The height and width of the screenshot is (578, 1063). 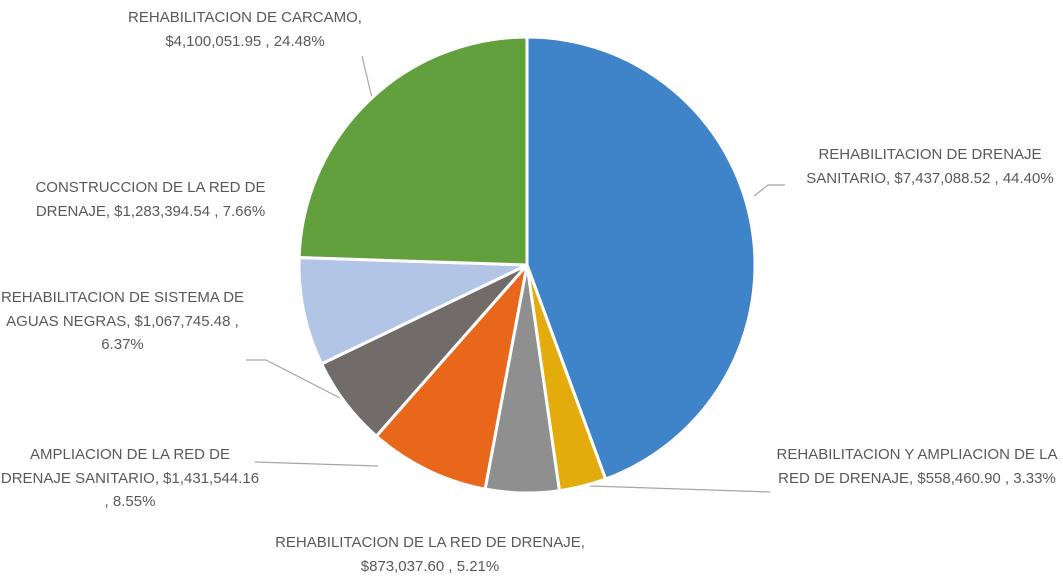 What do you see at coordinates (162, 211) in the screenshot?
I see `amount-label: $1,283,394.54` at bounding box center [162, 211].